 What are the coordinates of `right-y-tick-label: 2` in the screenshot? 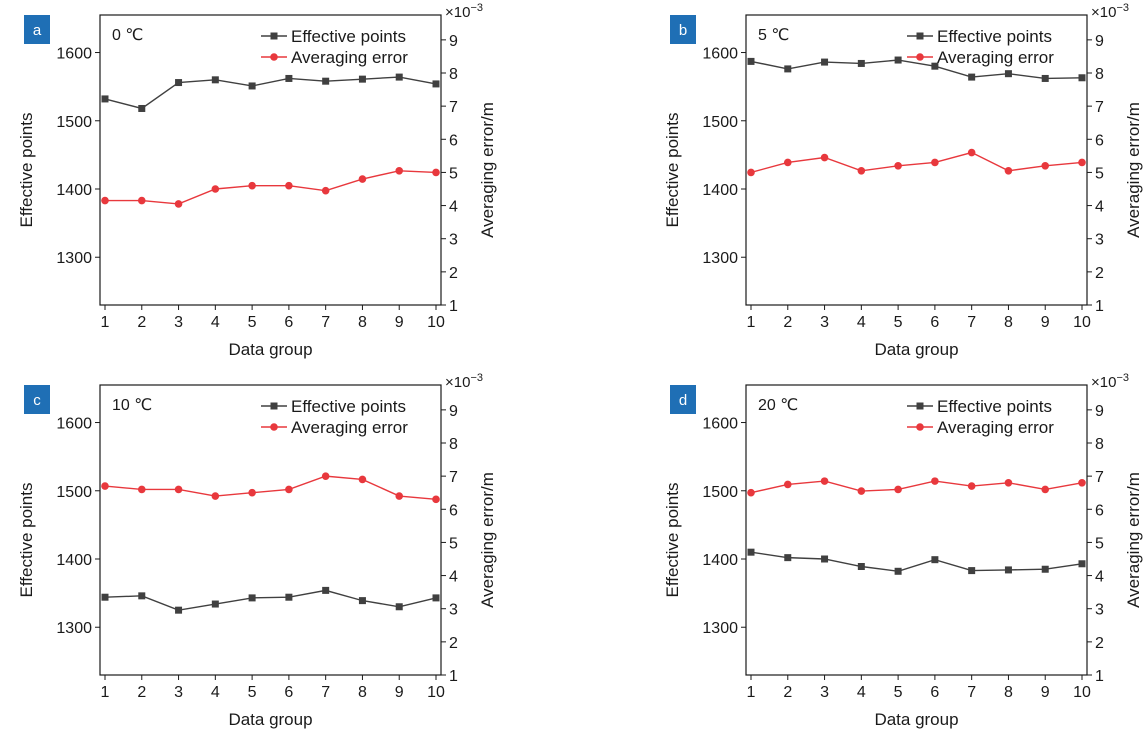 It's located at (453, 273).